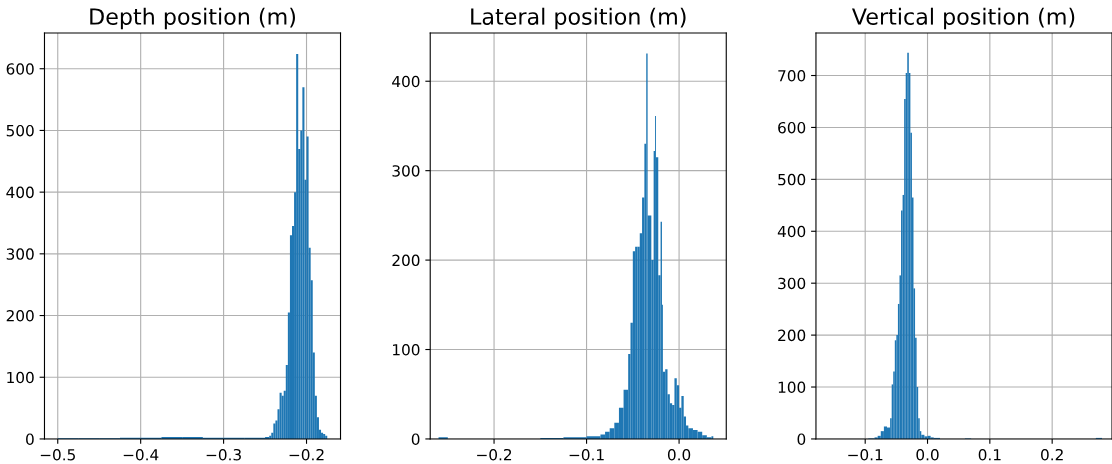 The image size is (1112, 464). I want to click on x-tick-label: −0.4, so click(141, 454).